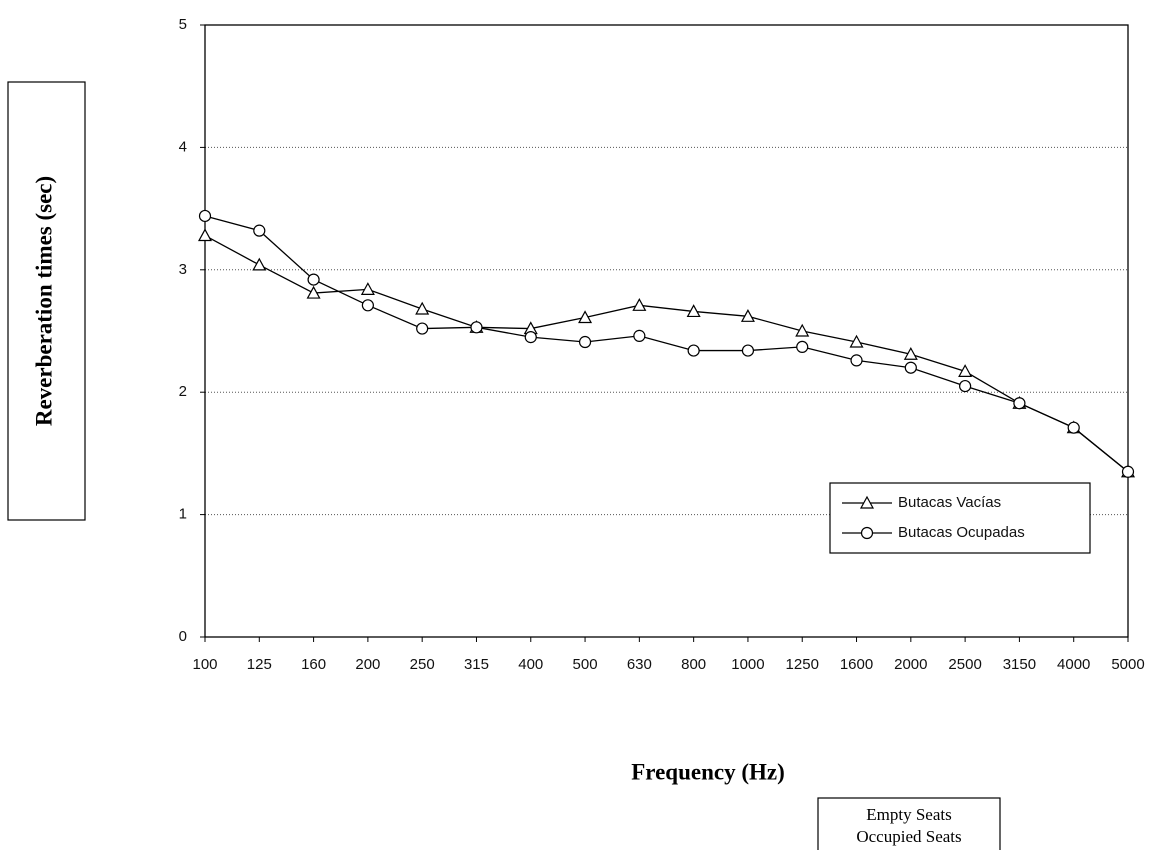 The height and width of the screenshot is (850, 1154). Describe the element at coordinates (747, 664) in the screenshot. I see `x-tick-label: 1000` at that location.